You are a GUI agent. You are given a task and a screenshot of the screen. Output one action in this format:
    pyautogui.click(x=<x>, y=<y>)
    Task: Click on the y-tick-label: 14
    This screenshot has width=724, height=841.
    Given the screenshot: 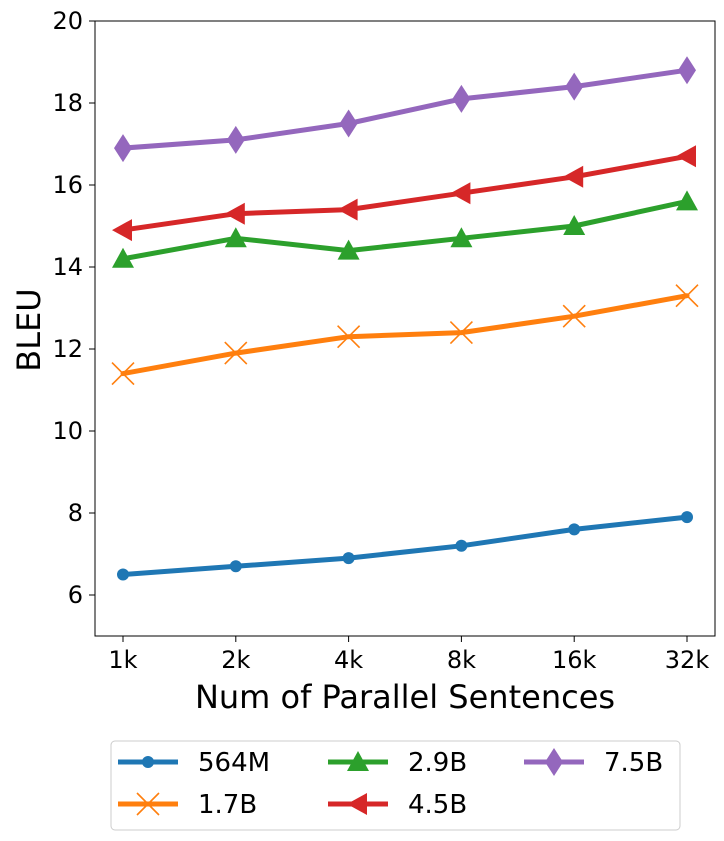 What is the action you would take?
    pyautogui.click(x=67, y=267)
    